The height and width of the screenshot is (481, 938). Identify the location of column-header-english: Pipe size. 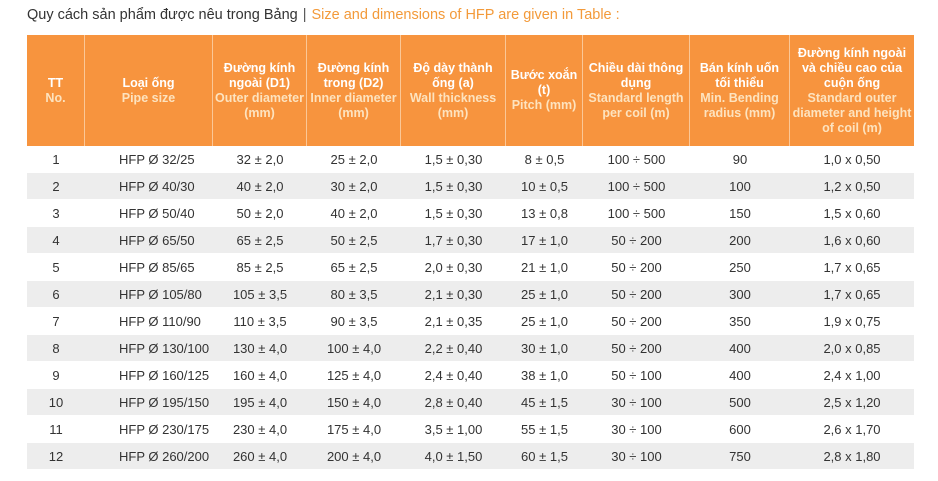
(148, 97).